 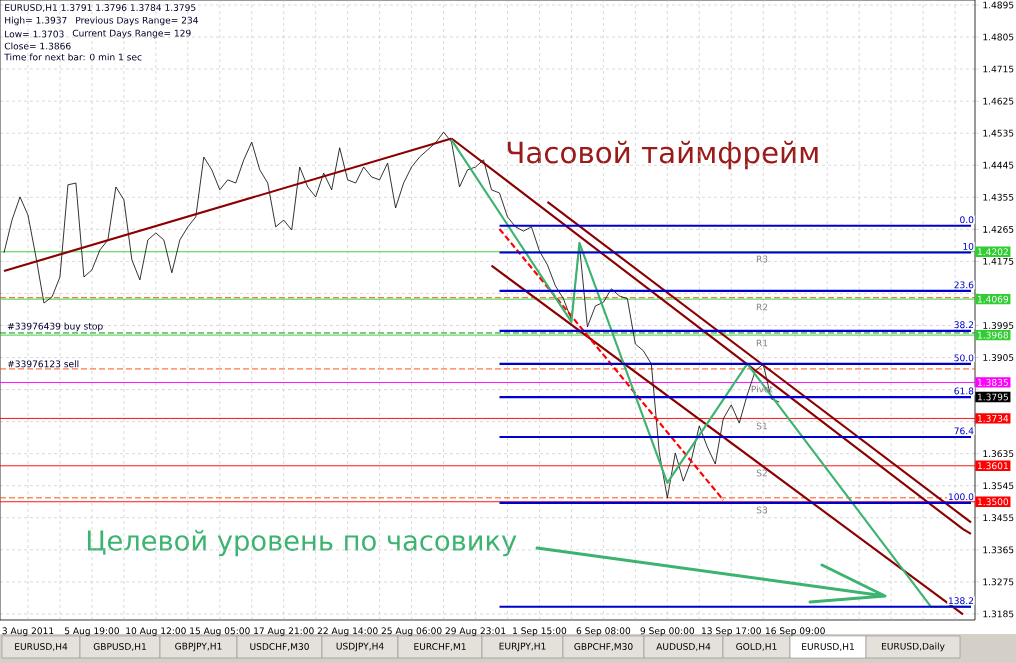 What do you see at coordinates (347, 631) in the screenshot?
I see `x-tick-label: 22 Aug 14:00` at bounding box center [347, 631].